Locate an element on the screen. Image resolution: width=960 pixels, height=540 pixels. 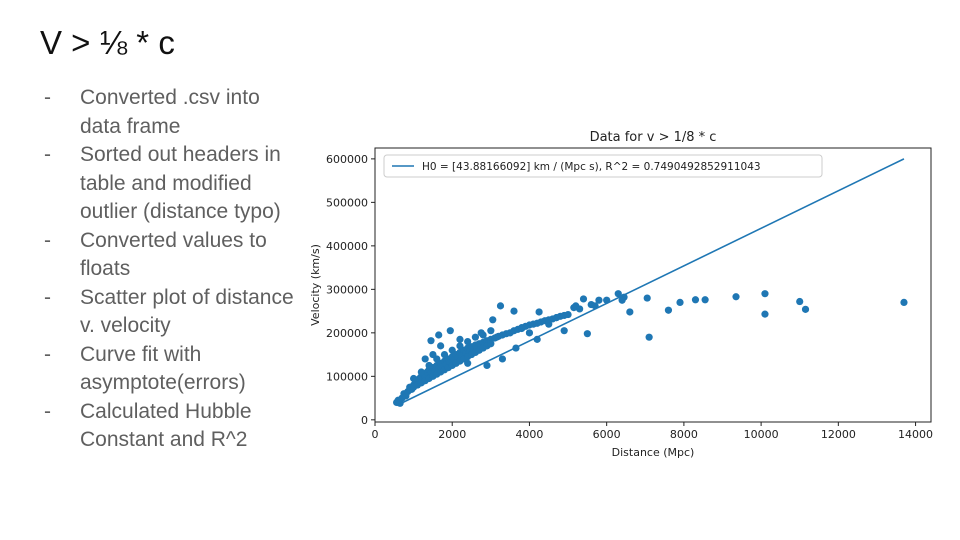
slide-title: V > ⅛ * c is located at coordinates (107, 42).